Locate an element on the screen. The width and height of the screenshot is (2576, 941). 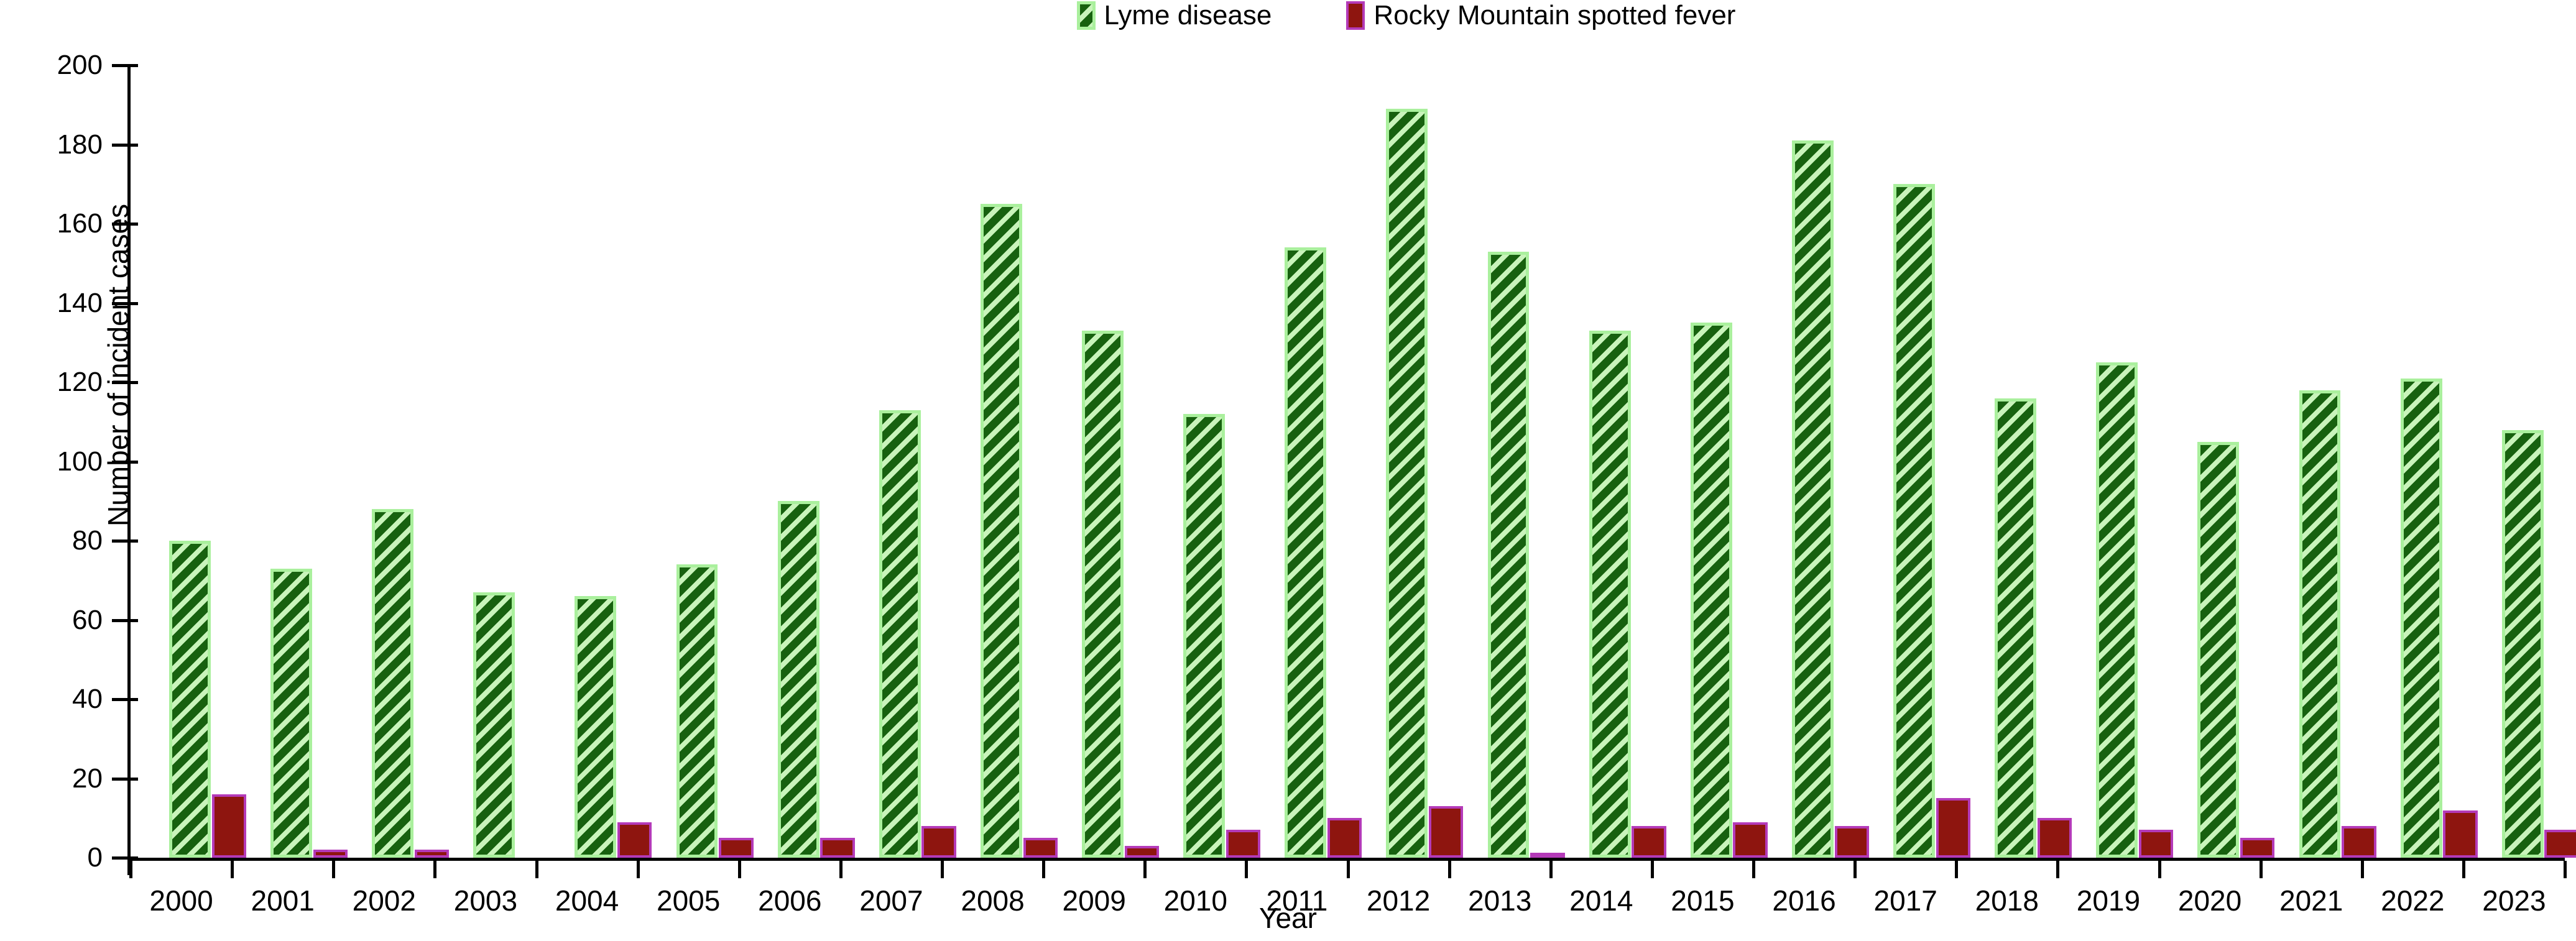
bar-group-2002: 2002 is located at coordinates (391, 490).